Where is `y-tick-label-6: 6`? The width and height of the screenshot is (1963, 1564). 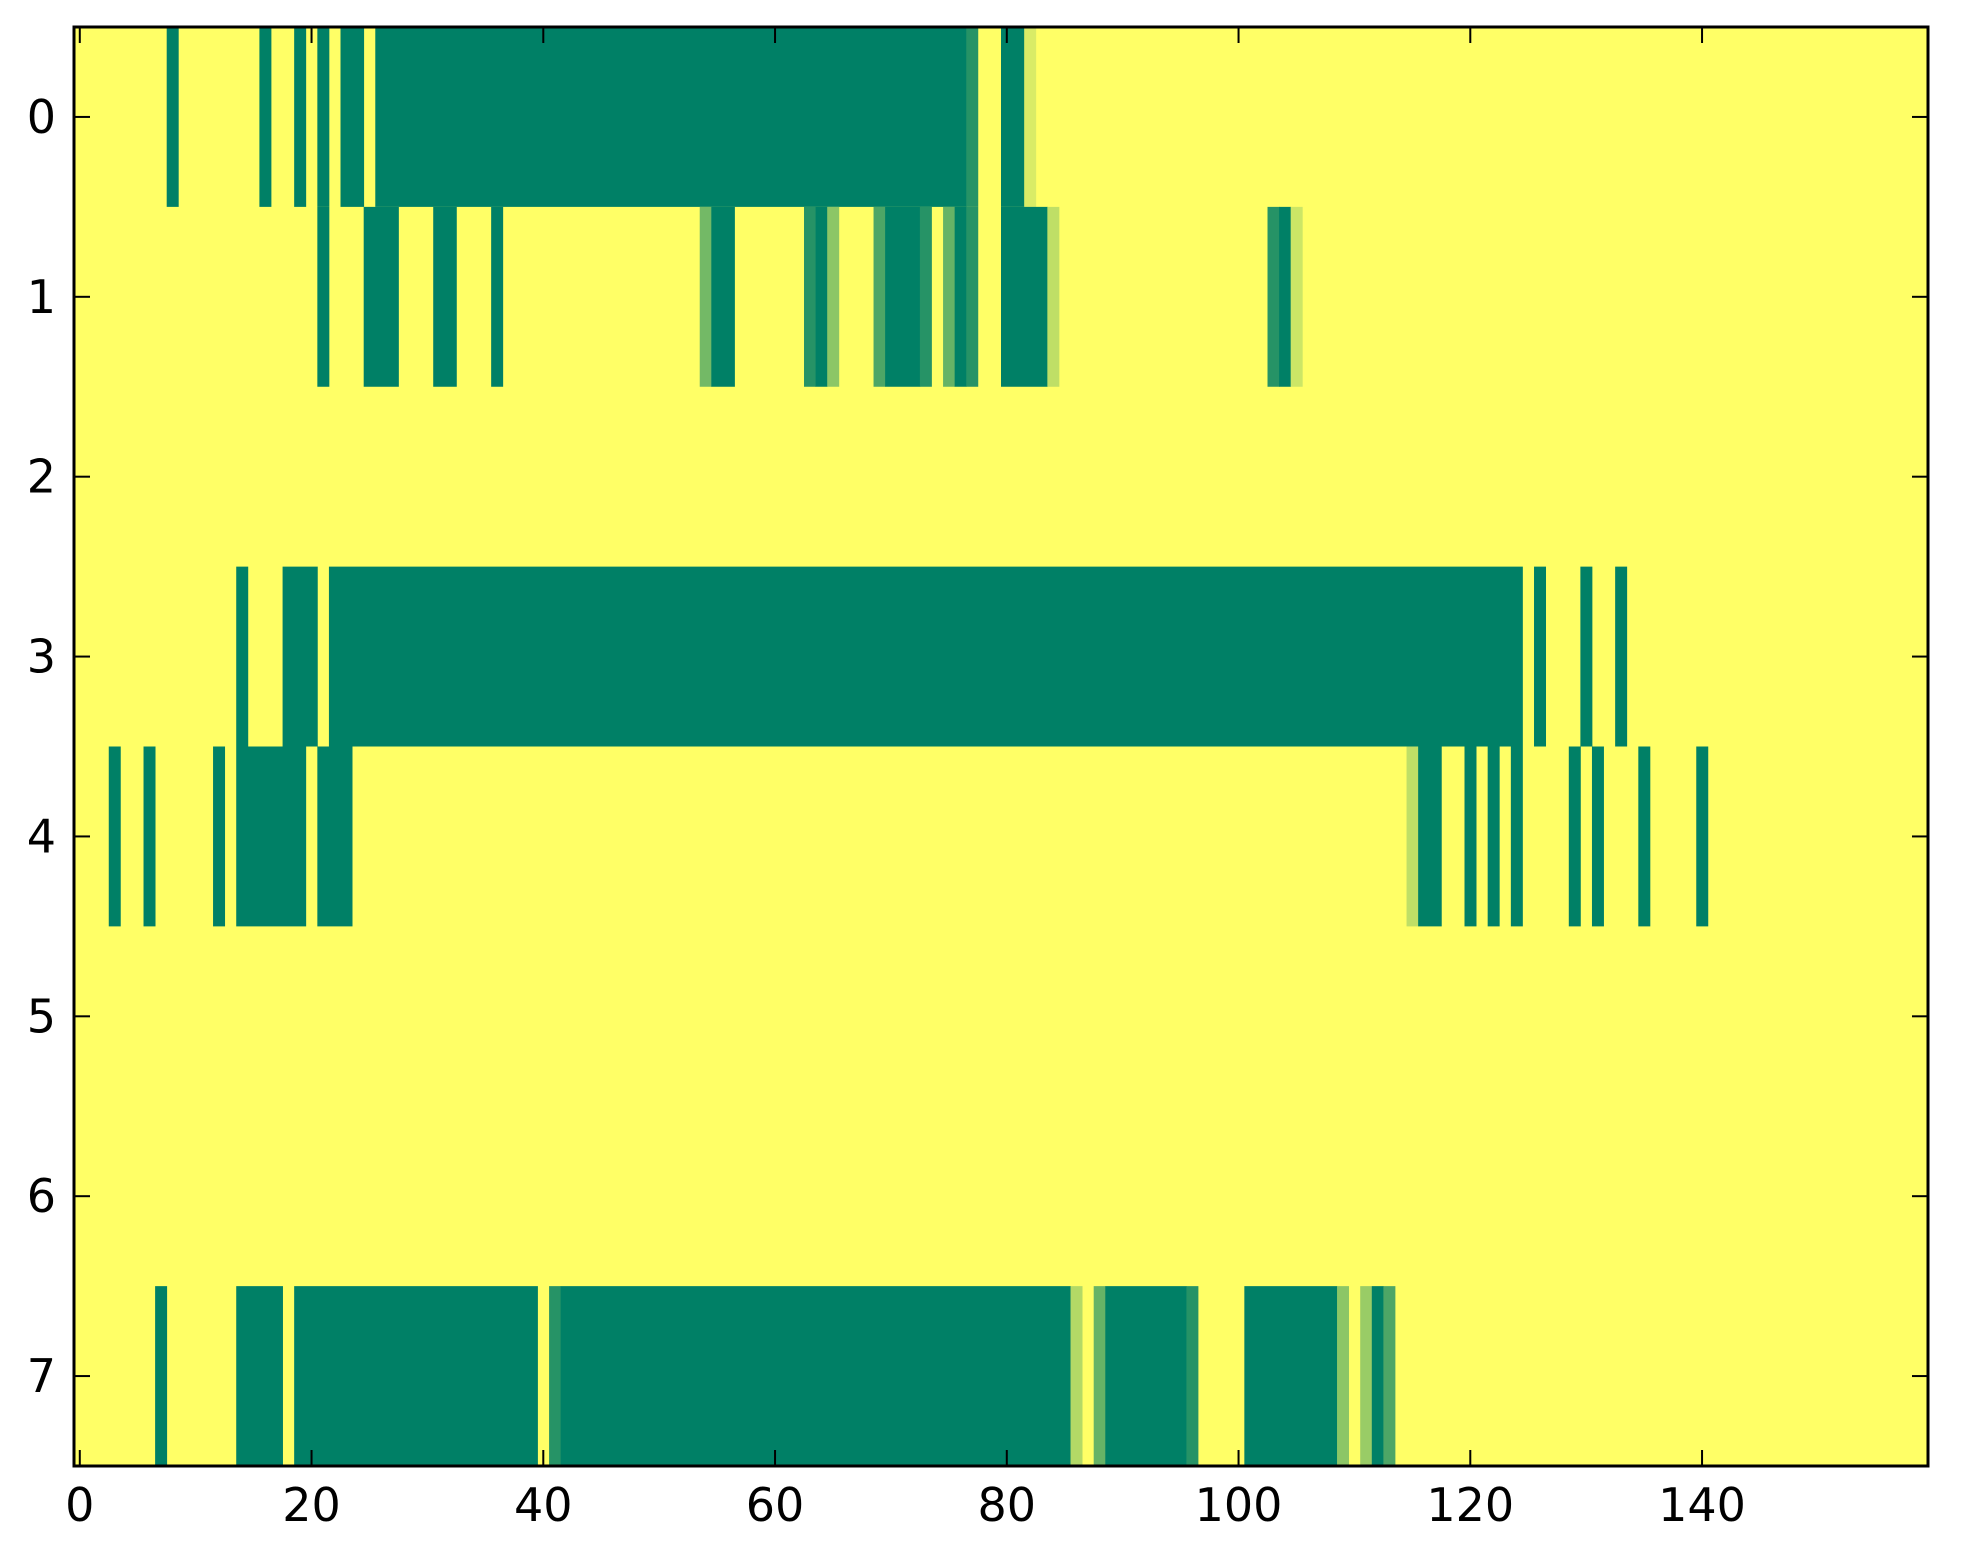 y-tick-label-6: 6 is located at coordinates (41, 1196).